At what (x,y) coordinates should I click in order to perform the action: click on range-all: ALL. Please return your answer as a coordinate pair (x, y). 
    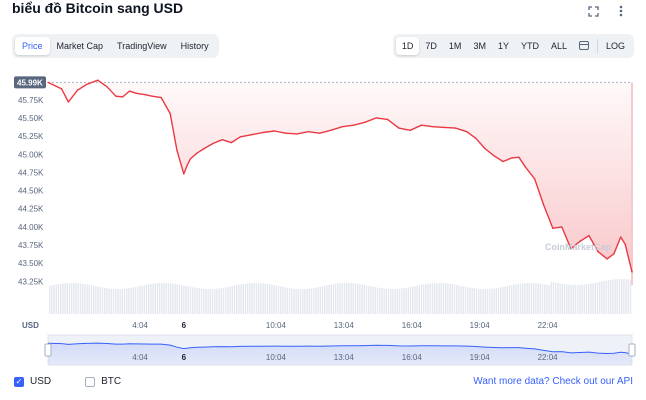
    Looking at the image, I should click on (558, 46).